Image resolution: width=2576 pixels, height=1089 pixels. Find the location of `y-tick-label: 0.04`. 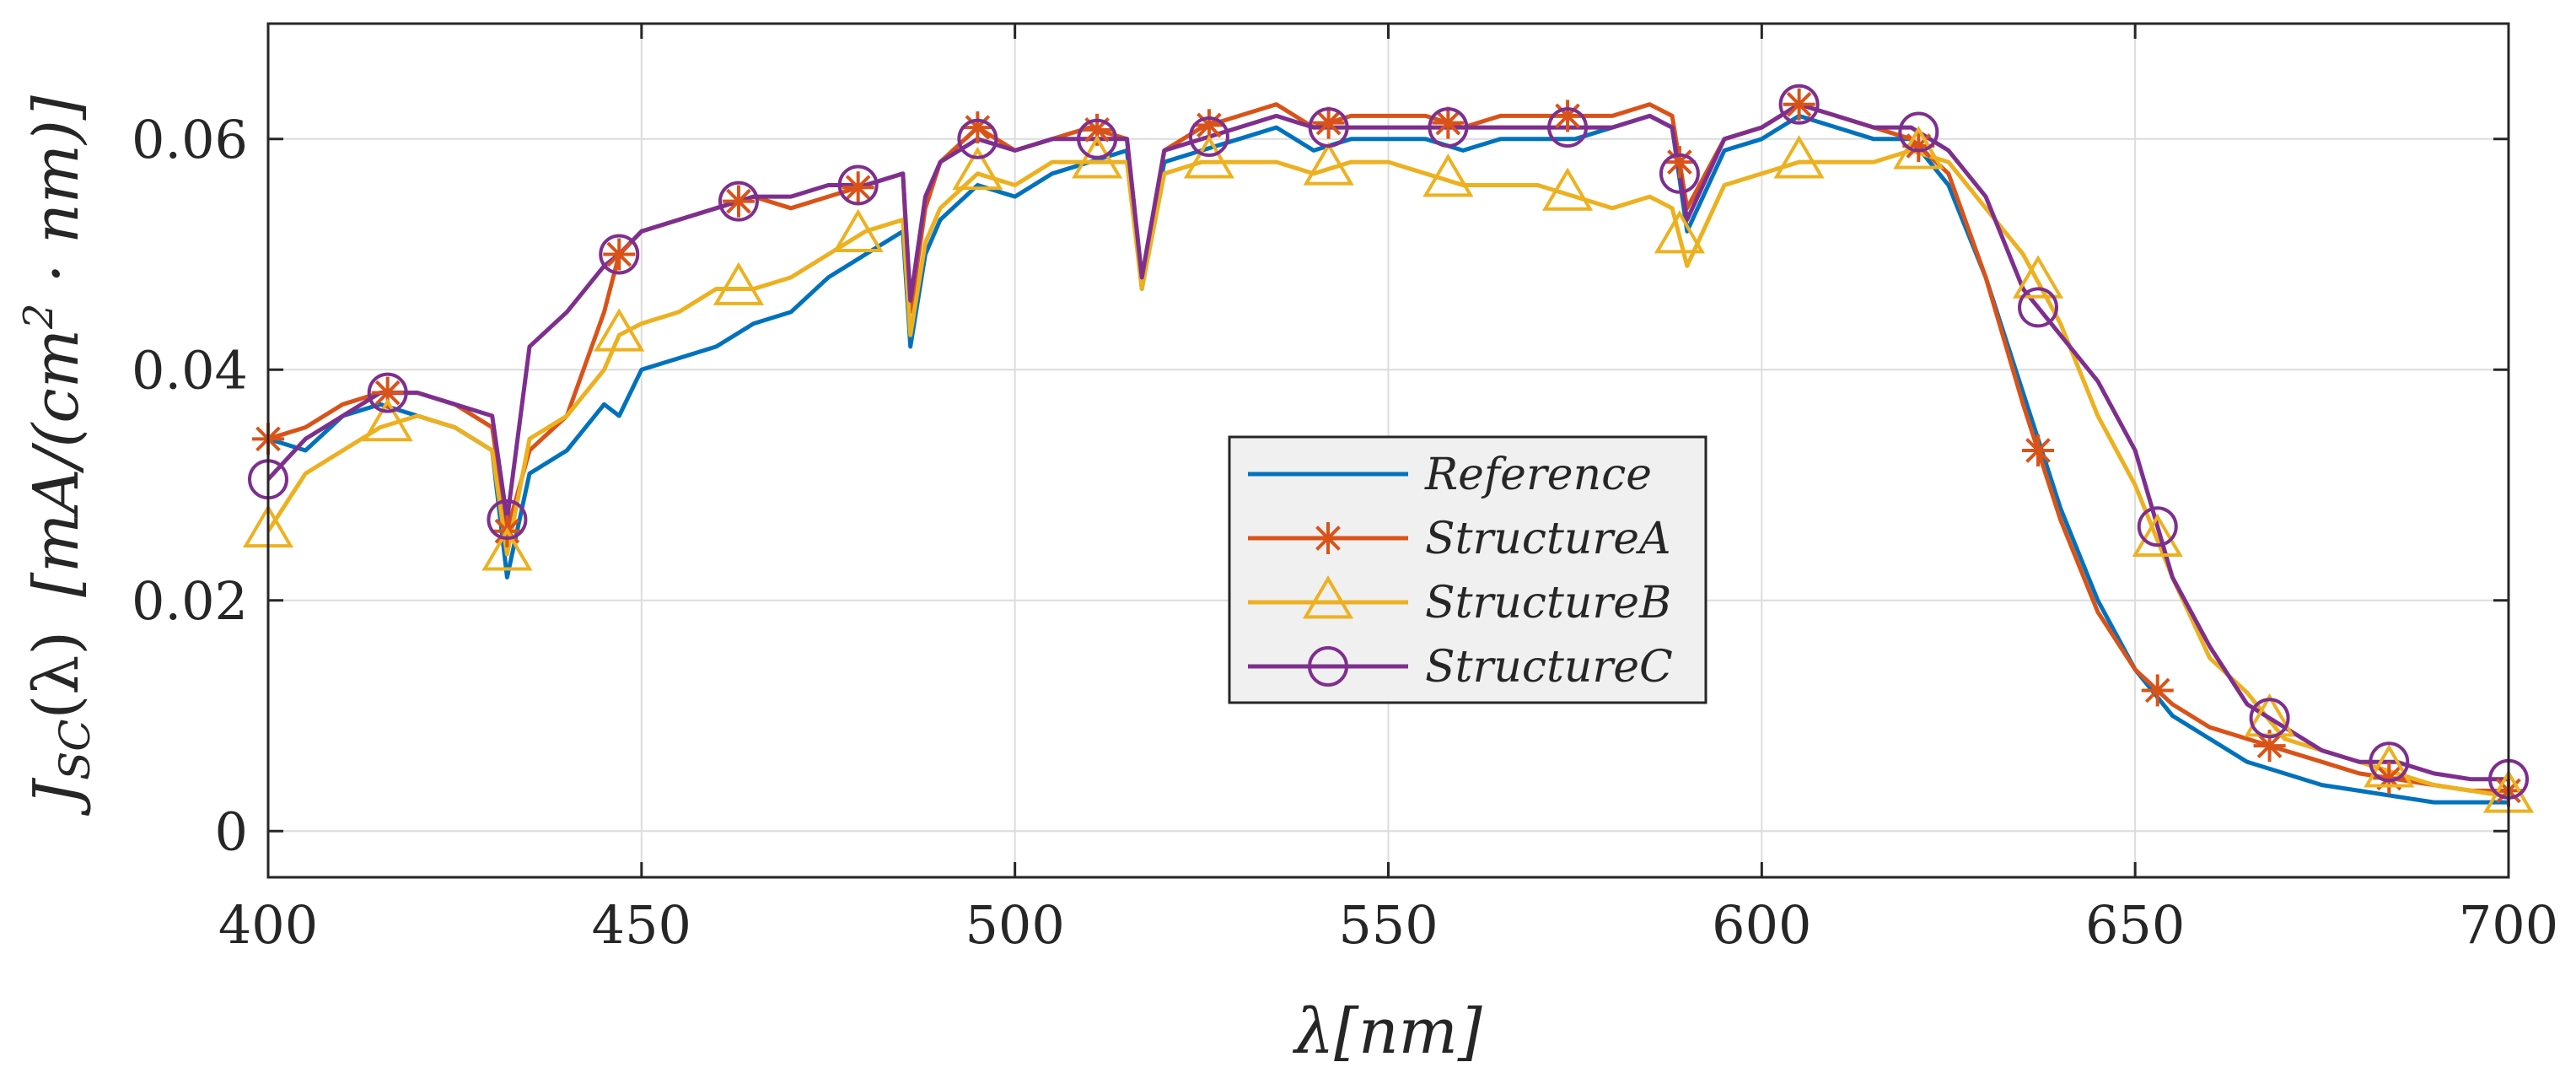

y-tick-label: 0.04 is located at coordinates (190, 370).